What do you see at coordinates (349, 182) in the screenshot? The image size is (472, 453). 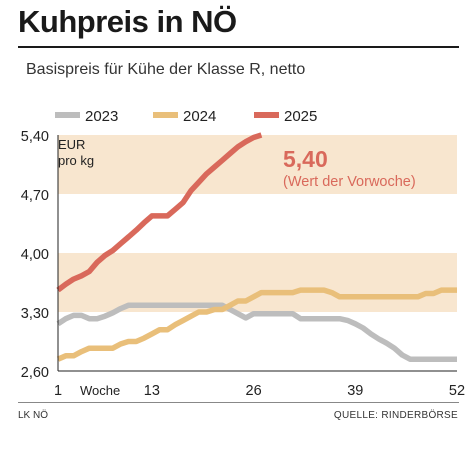 I see `annotation-text: (Wert der Vorwoche)` at bounding box center [349, 182].